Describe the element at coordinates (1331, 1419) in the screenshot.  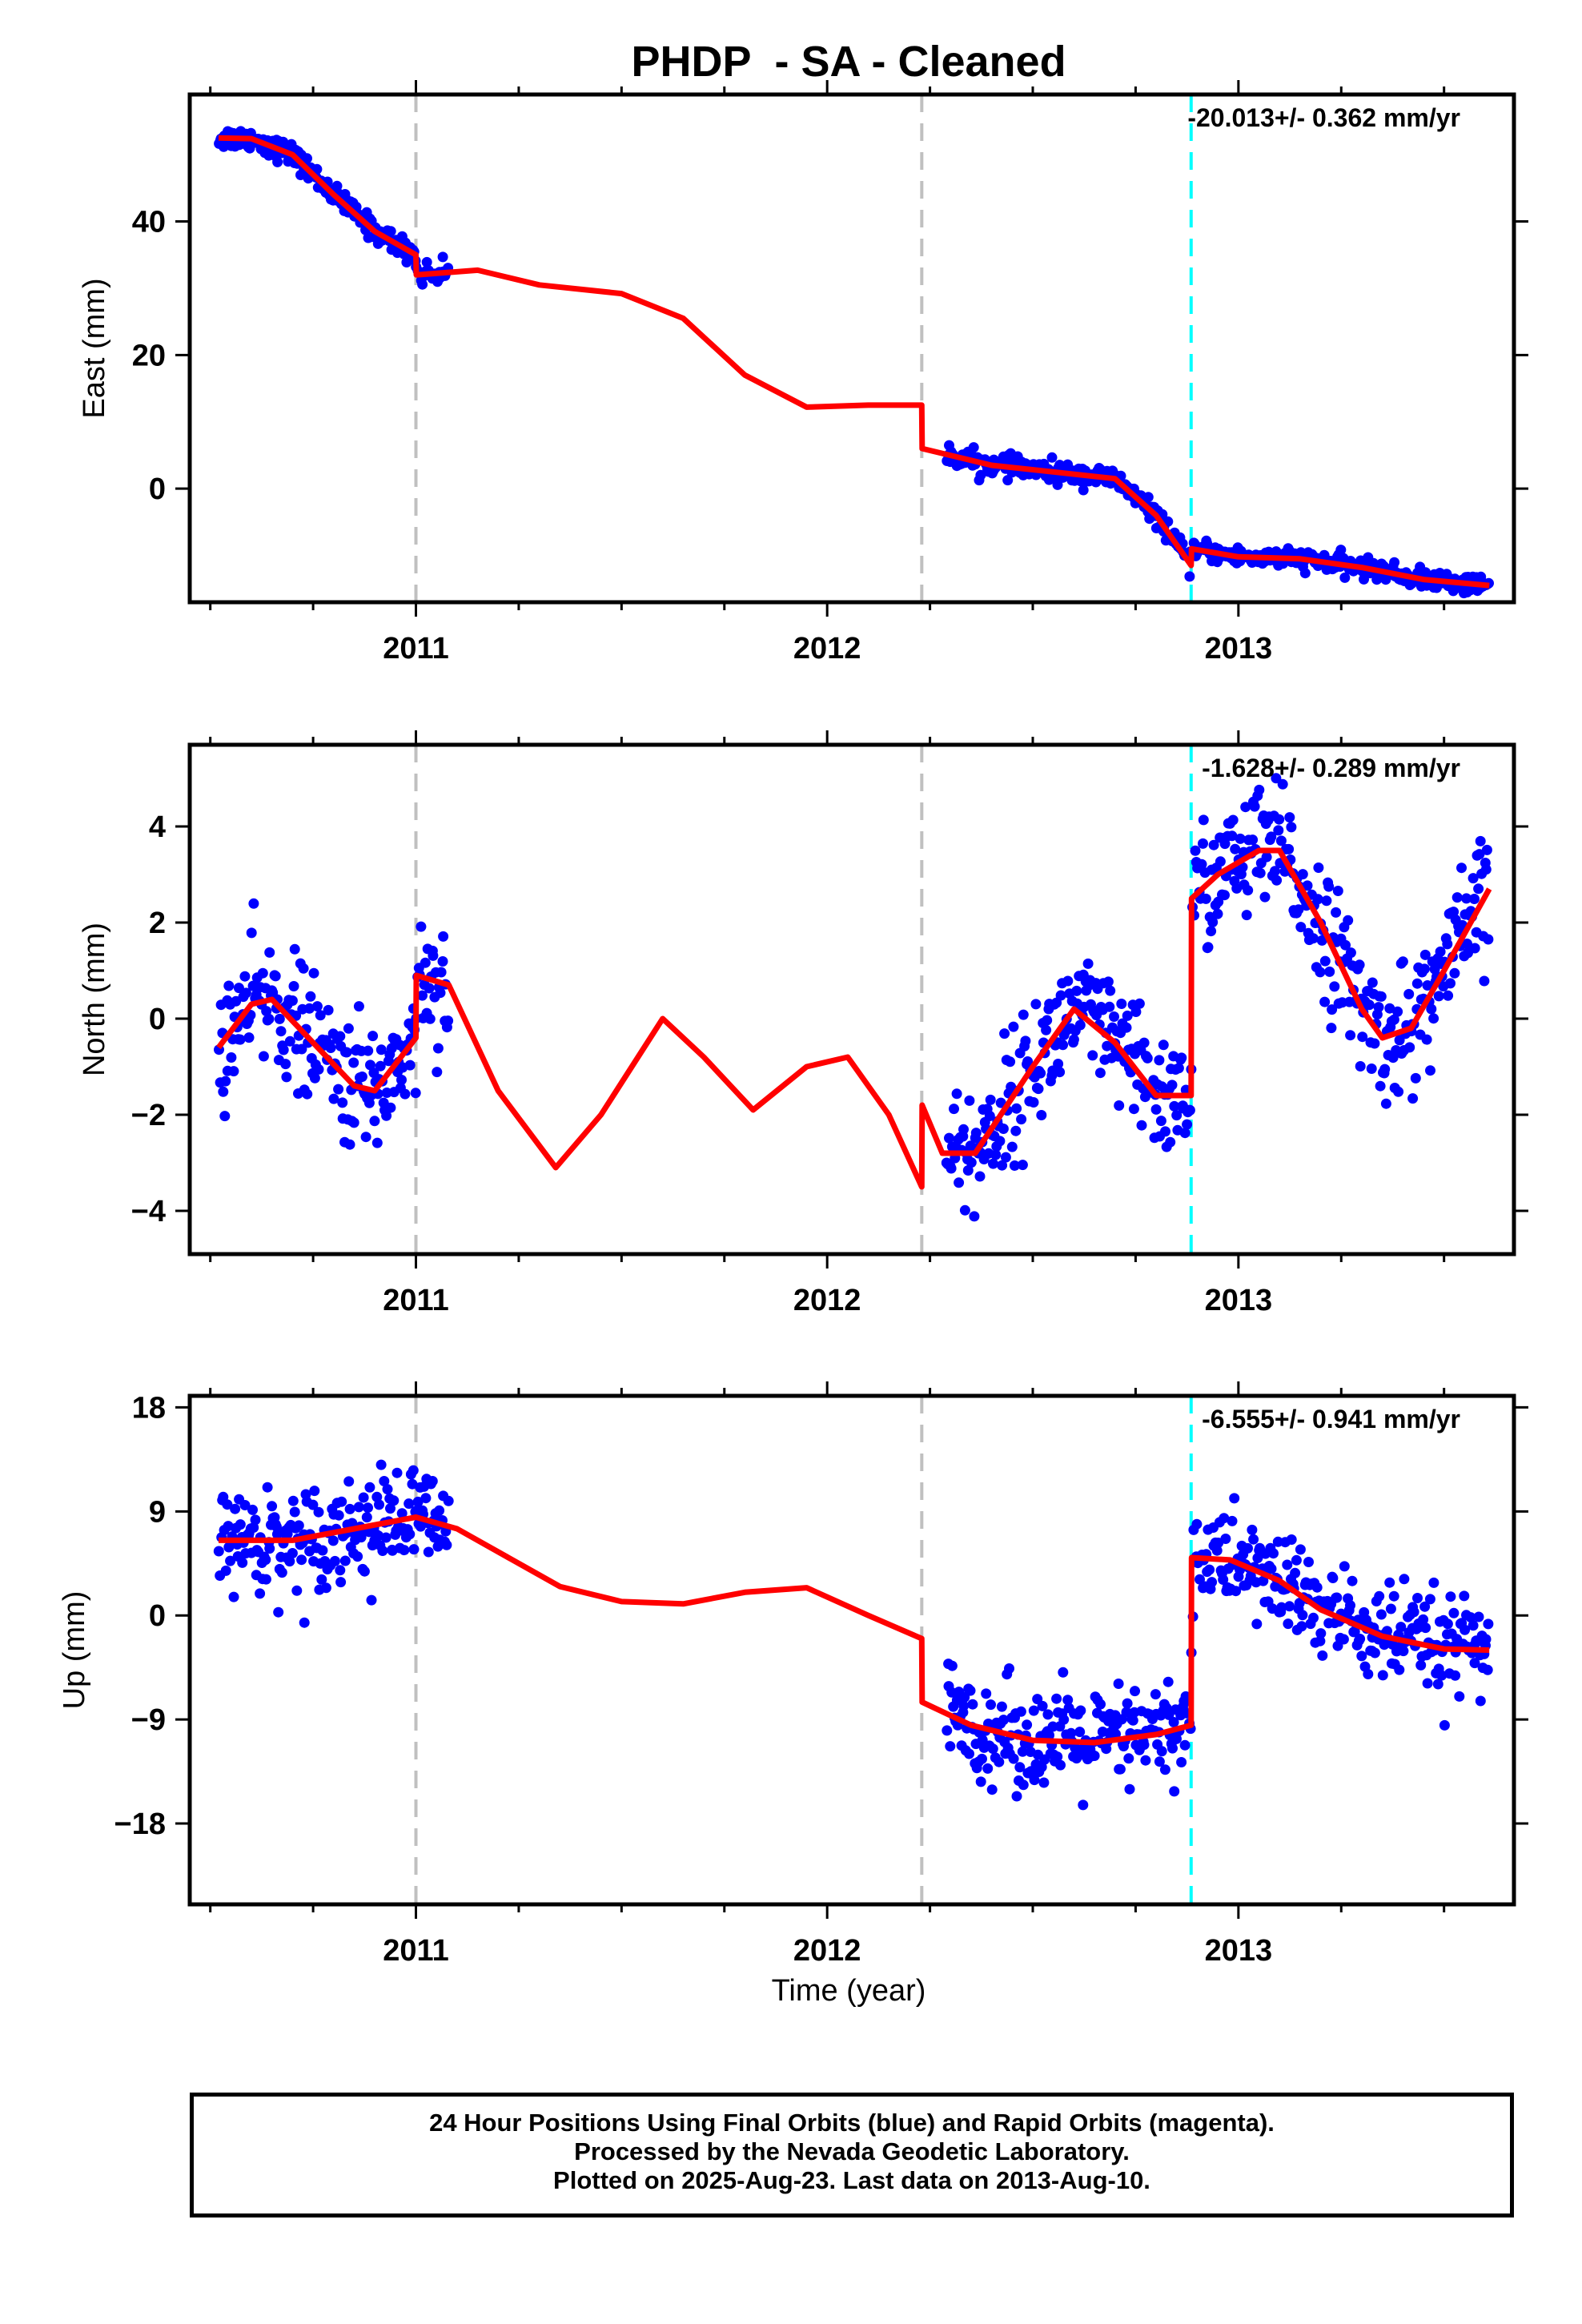
I see `velocity-rate-label: -6.555+/- 0.941 mm/yr` at that location.